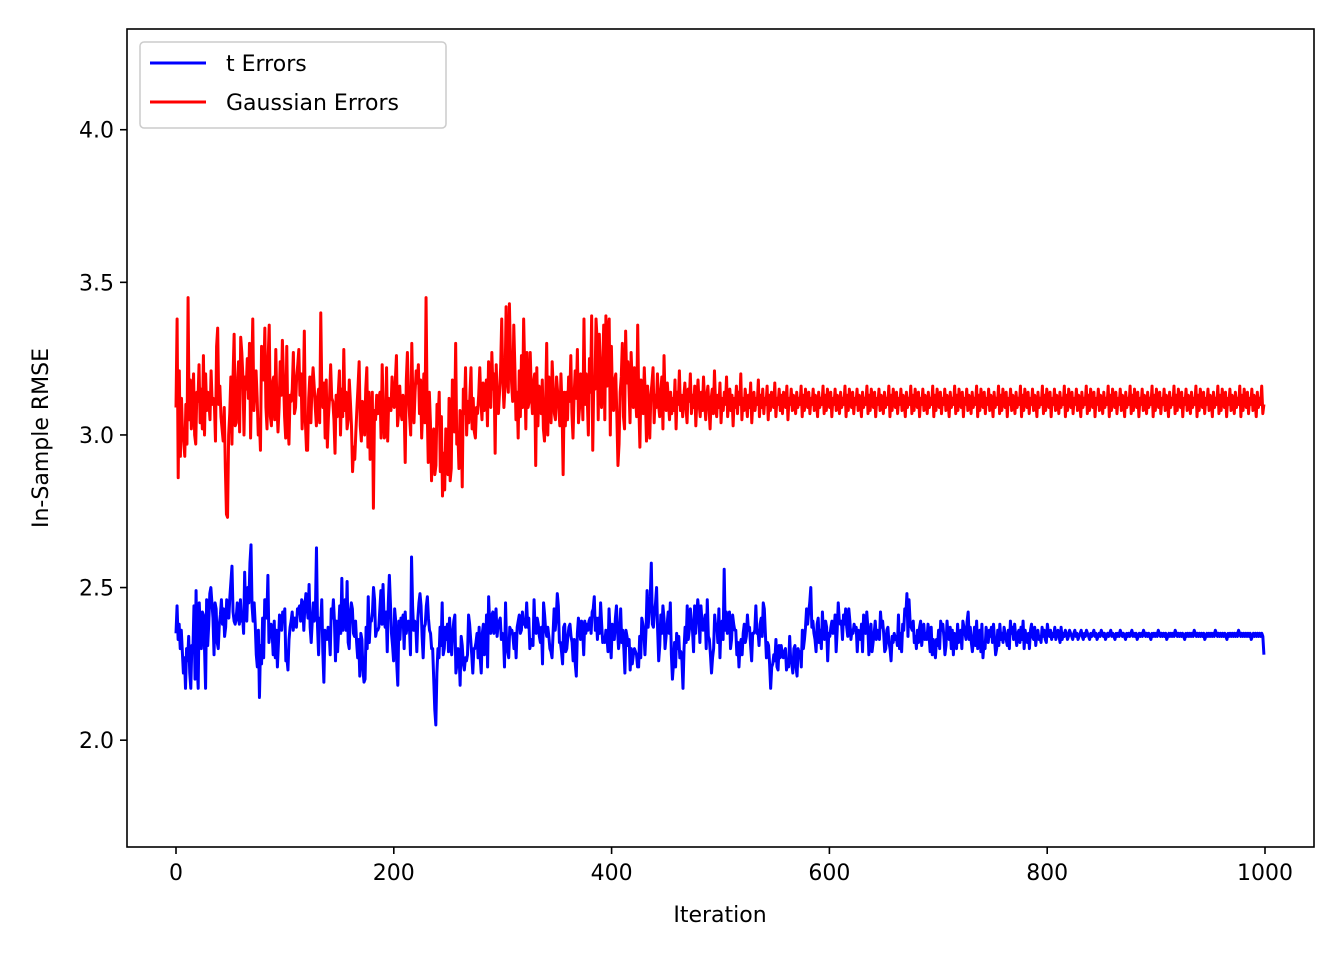 The image size is (1344, 960). What do you see at coordinates (96, 131) in the screenshot?
I see `y-tick-label: 4.0` at bounding box center [96, 131].